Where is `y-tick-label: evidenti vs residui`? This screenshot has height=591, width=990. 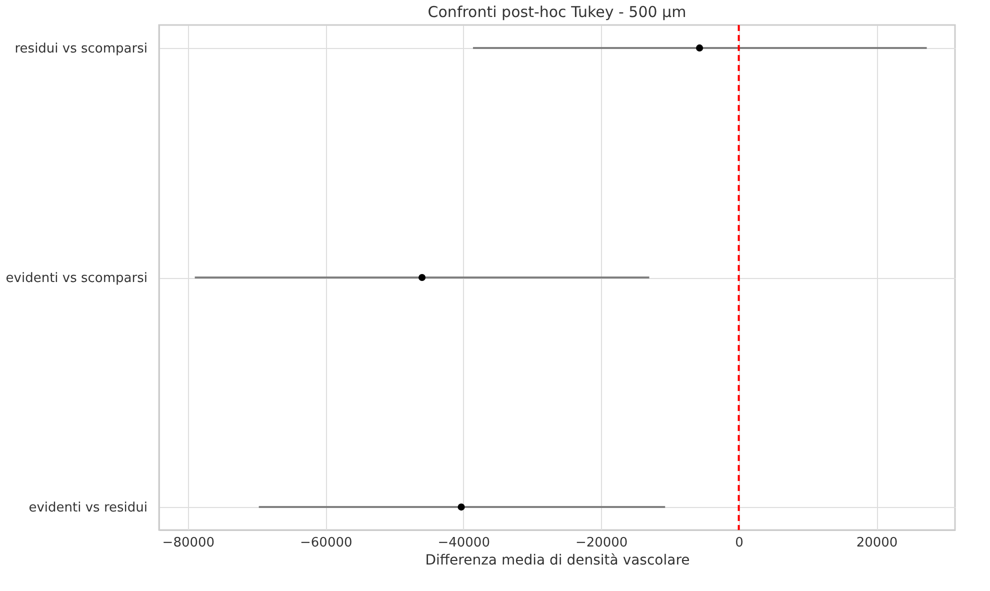 y-tick-label: evidenti vs residui is located at coordinates (88, 508).